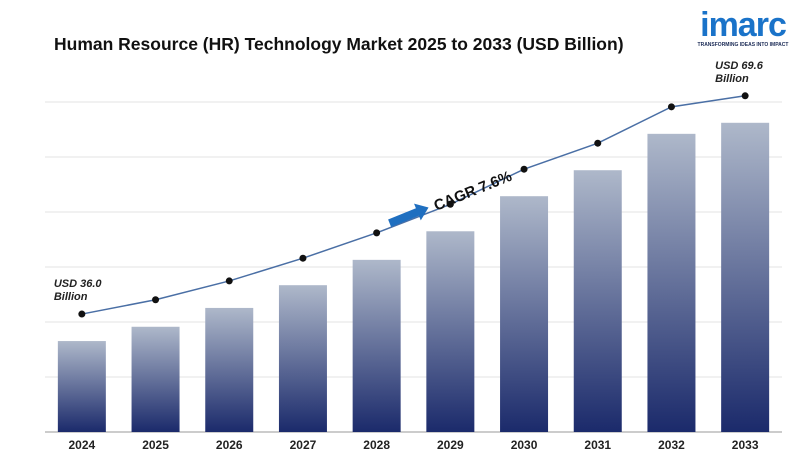 The height and width of the screenshot is (458, 800). What do you see at coordinates (451, 197) in the screenshot?
I see `cagr-annotation: CAGR 7.6%` at bounding box center [451, 197].